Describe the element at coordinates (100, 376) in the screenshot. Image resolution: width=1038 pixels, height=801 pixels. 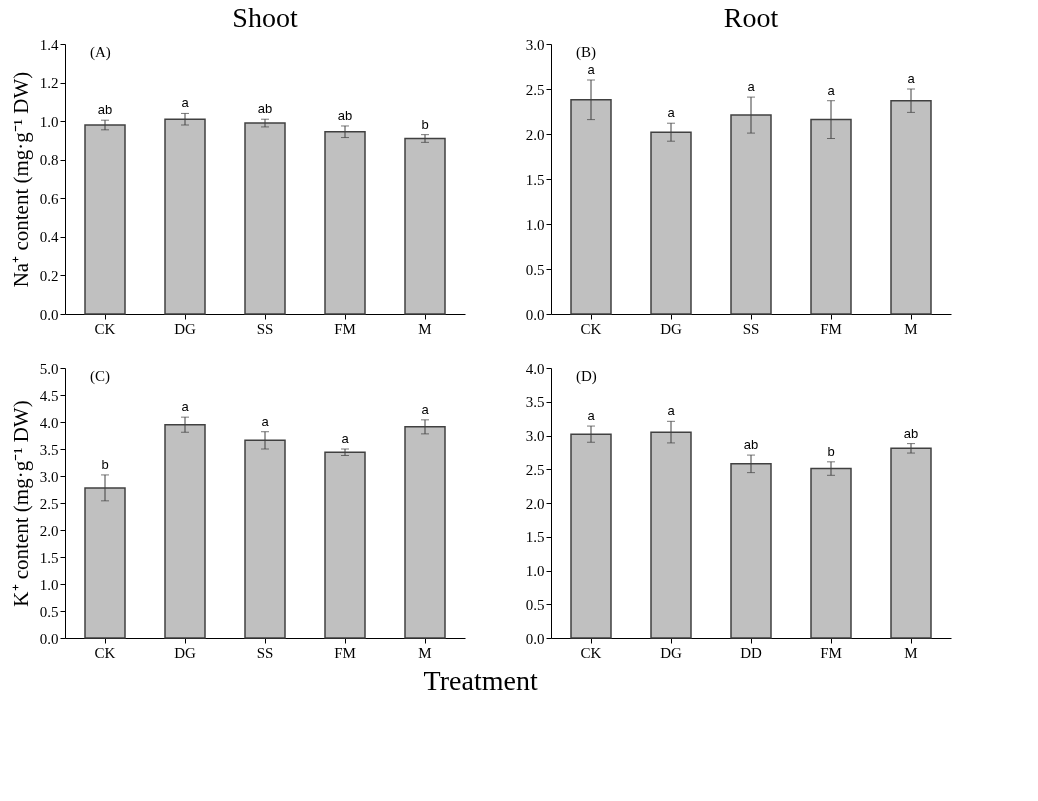
I see `annotation: (C)` at that location.